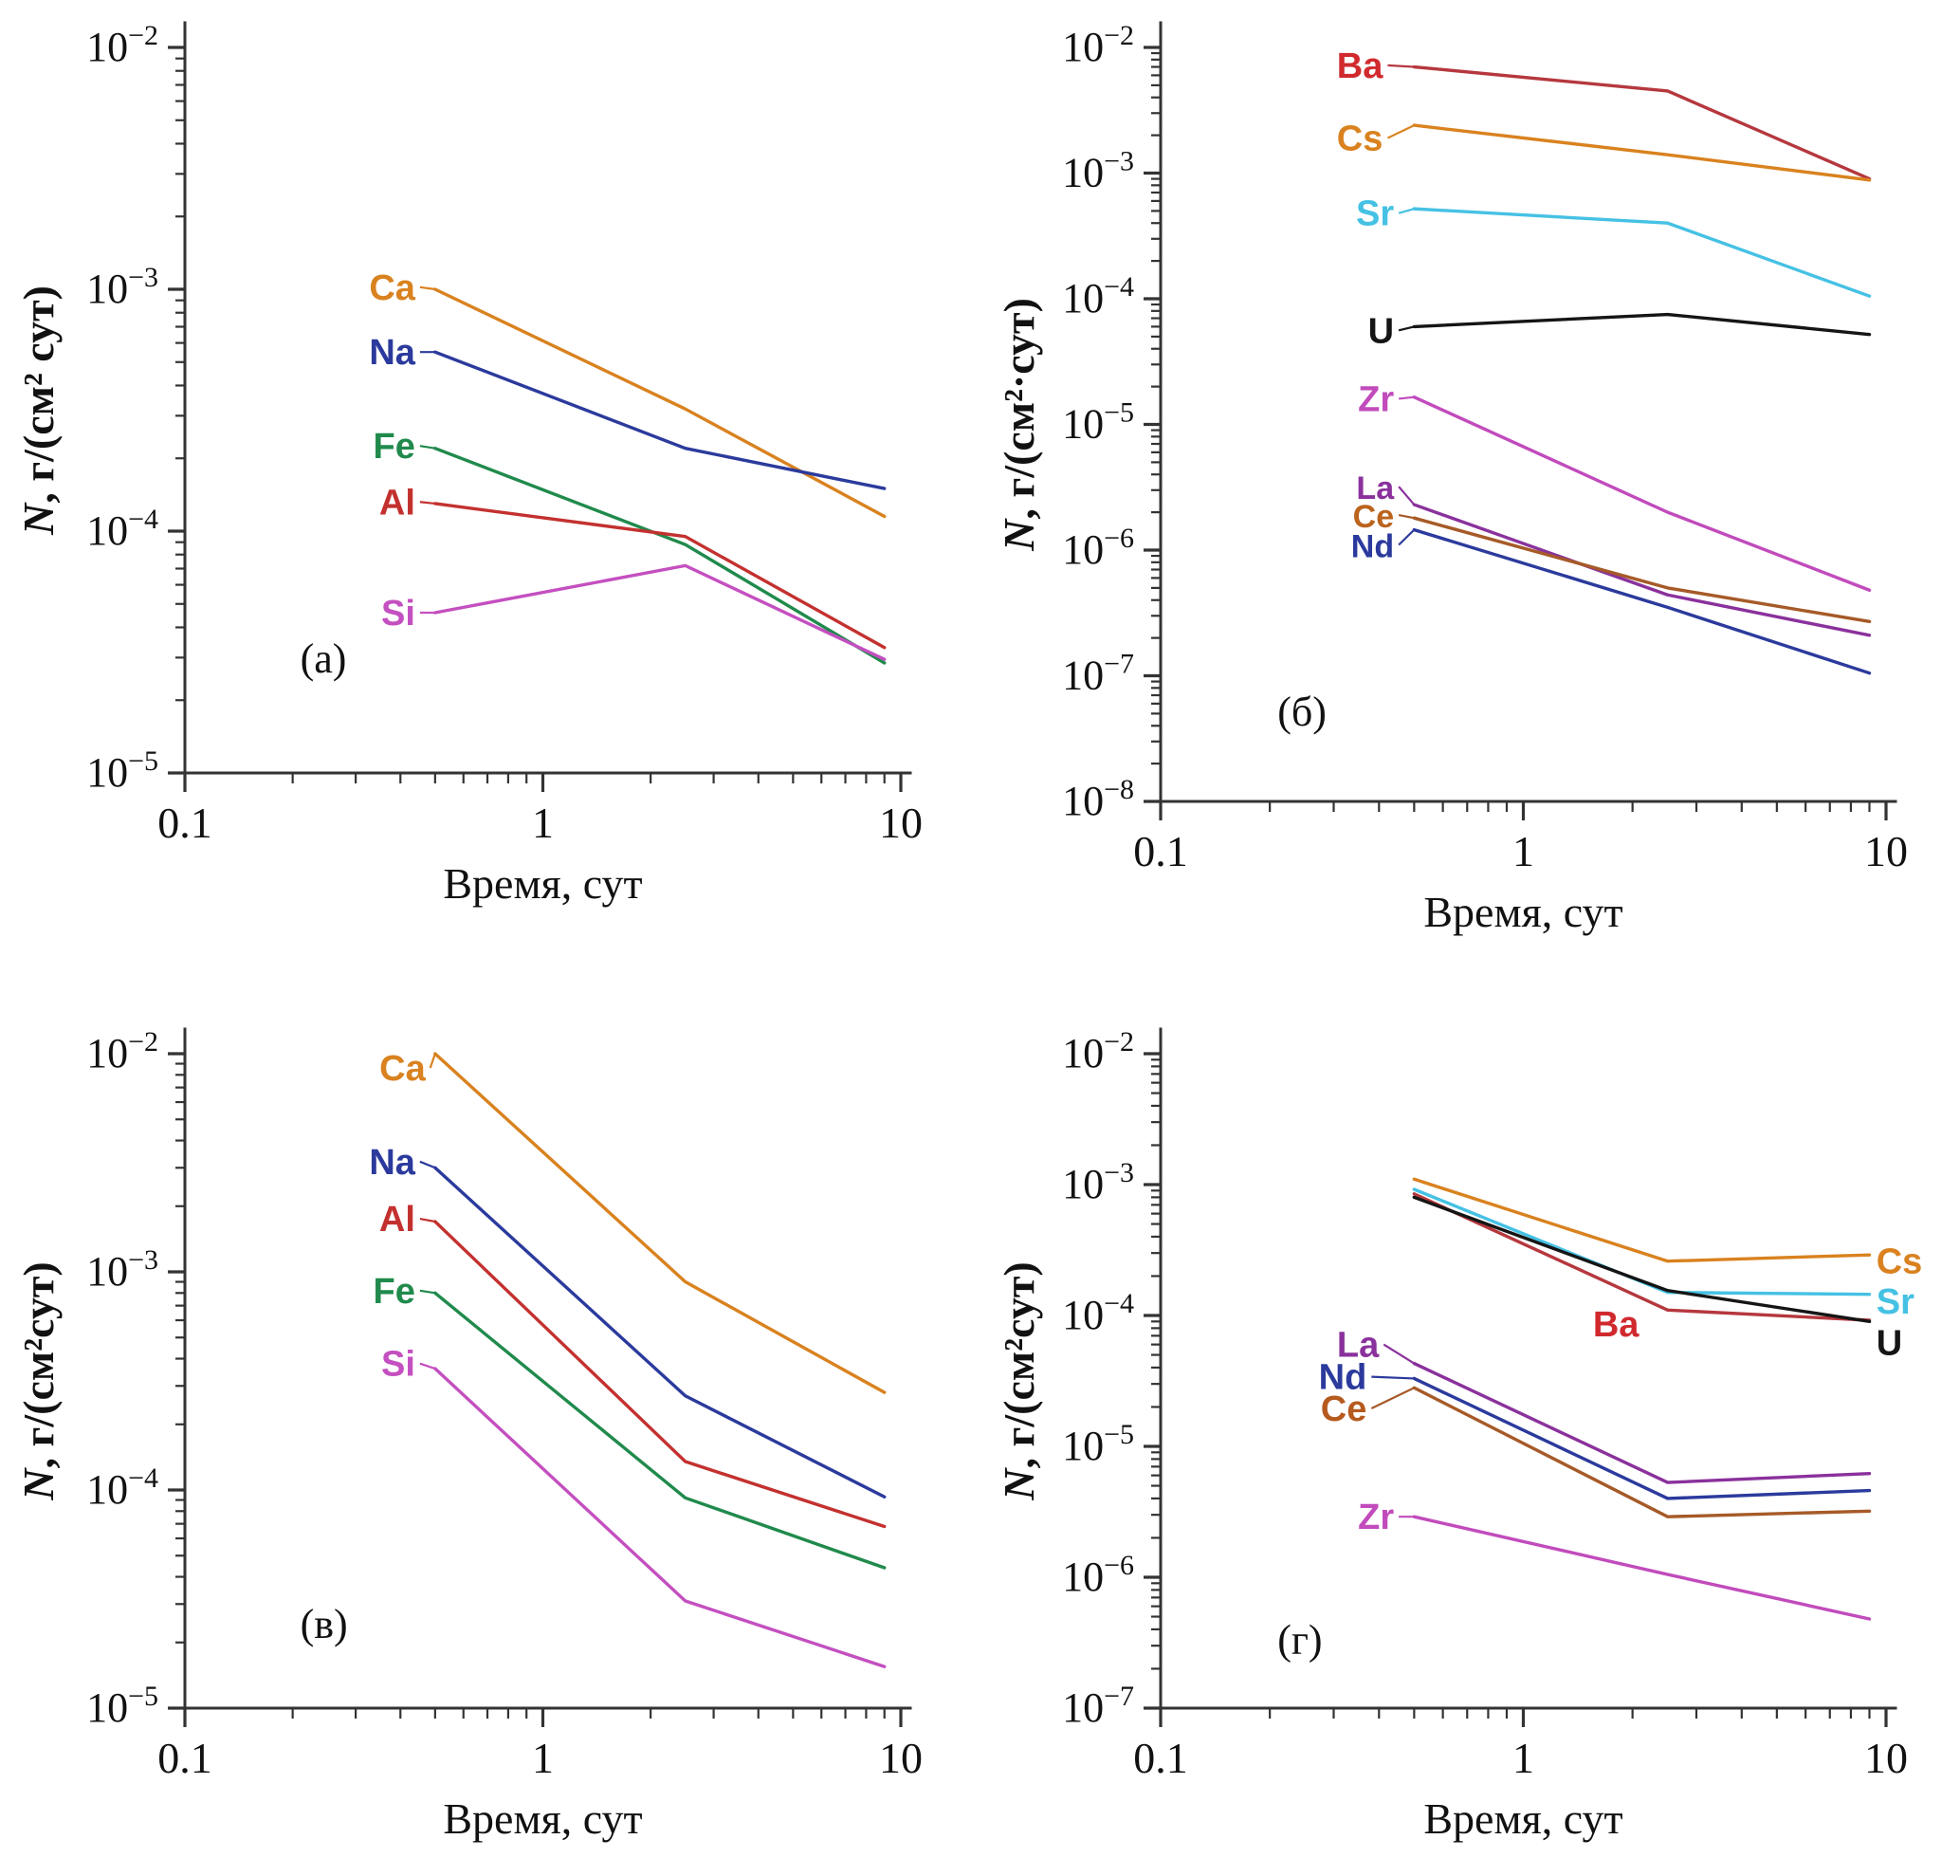 The width and height of the screenshot is (1960, 1876). What do you see at coordinates (122, 408) in the screenshot?
I see `y-tick-labels: 10−2 10−3 10−4 10−5` at bounding box center [122, 408].